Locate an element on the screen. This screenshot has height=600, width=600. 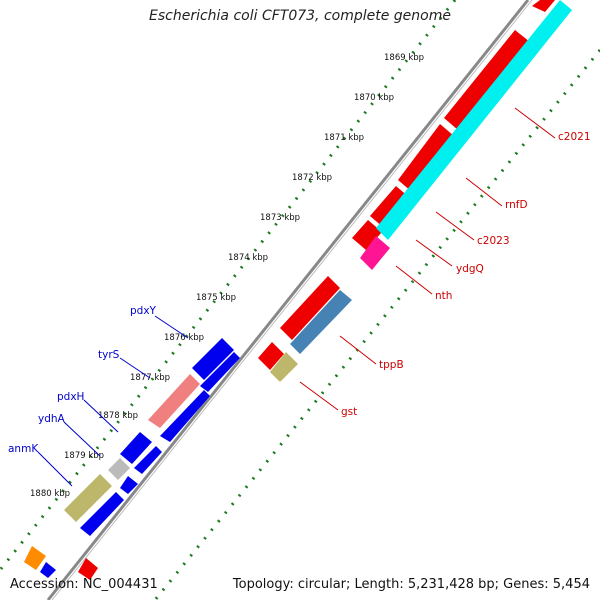
map-title: Escherichia coli CFT073, complete genome is located at coordinates (300, 16).